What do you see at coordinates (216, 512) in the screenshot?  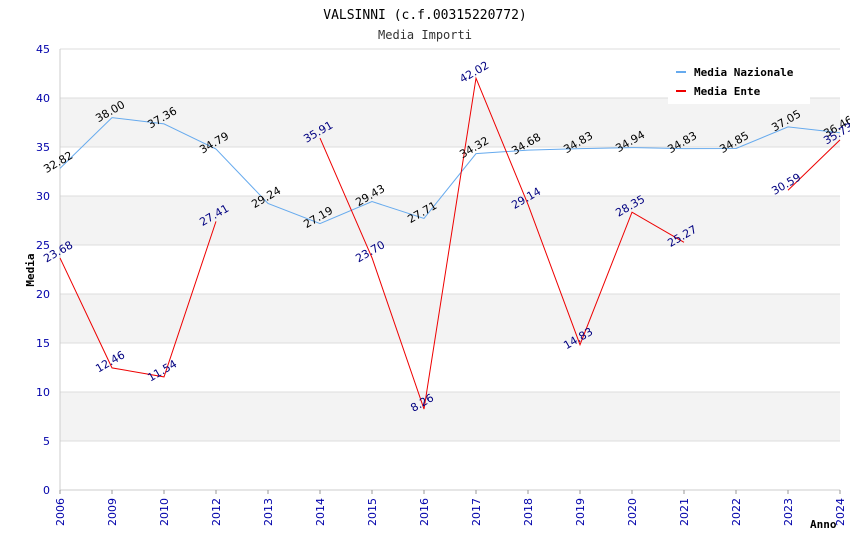 I see `x-tick-label: 2012` at bounding box center [216, 512].